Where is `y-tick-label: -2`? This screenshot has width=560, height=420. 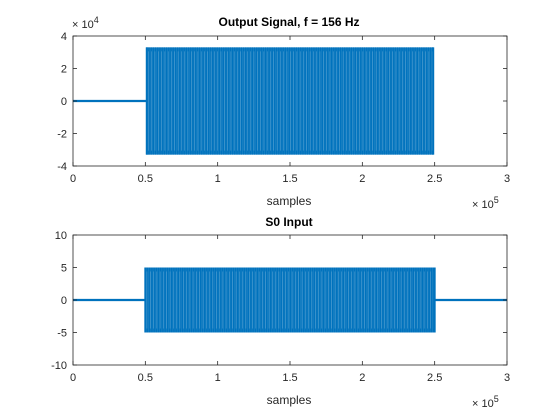
y-tick-label: -2 is located at coordinates (62, 135).